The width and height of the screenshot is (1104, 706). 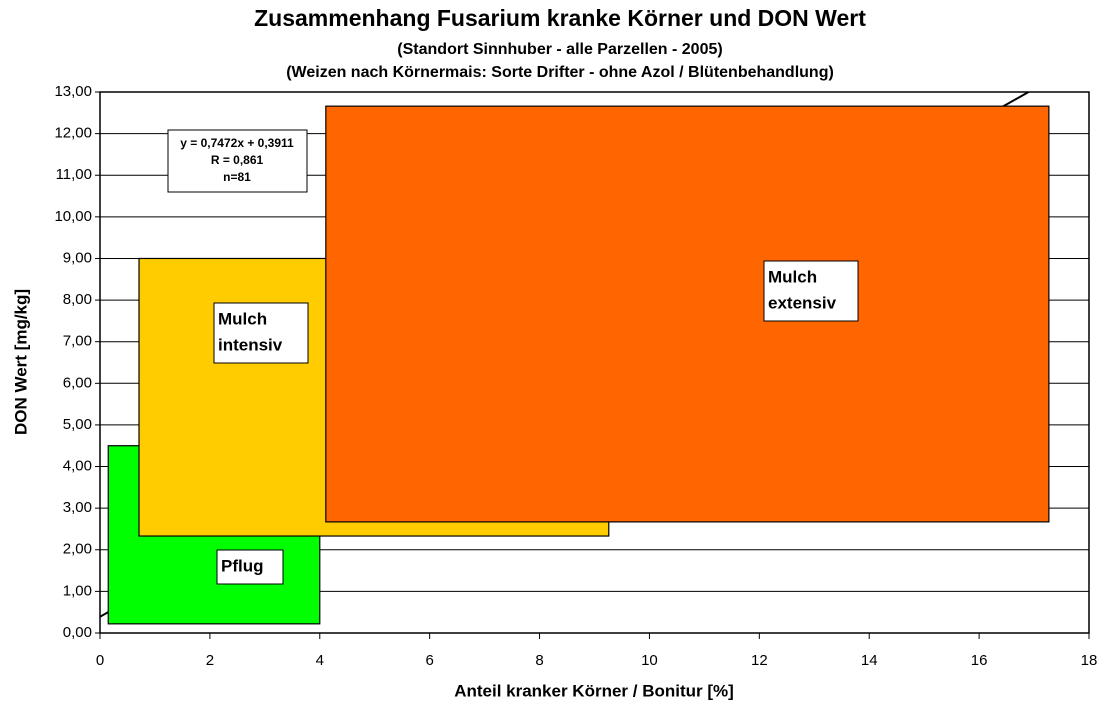 I want to click on annotation: R = 0,861, so click(x=237, y=160).